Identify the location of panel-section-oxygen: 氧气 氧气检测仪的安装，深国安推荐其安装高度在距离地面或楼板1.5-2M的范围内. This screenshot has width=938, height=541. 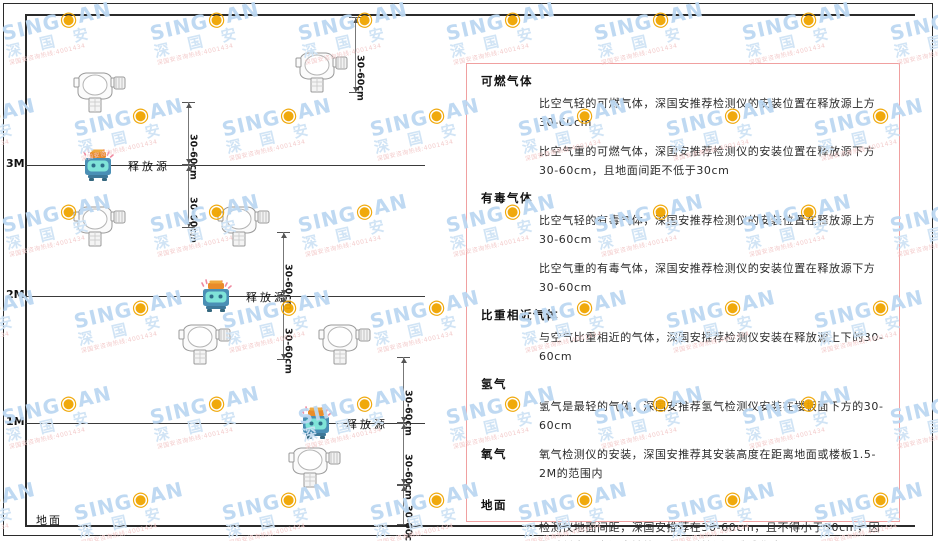
(683, 464).